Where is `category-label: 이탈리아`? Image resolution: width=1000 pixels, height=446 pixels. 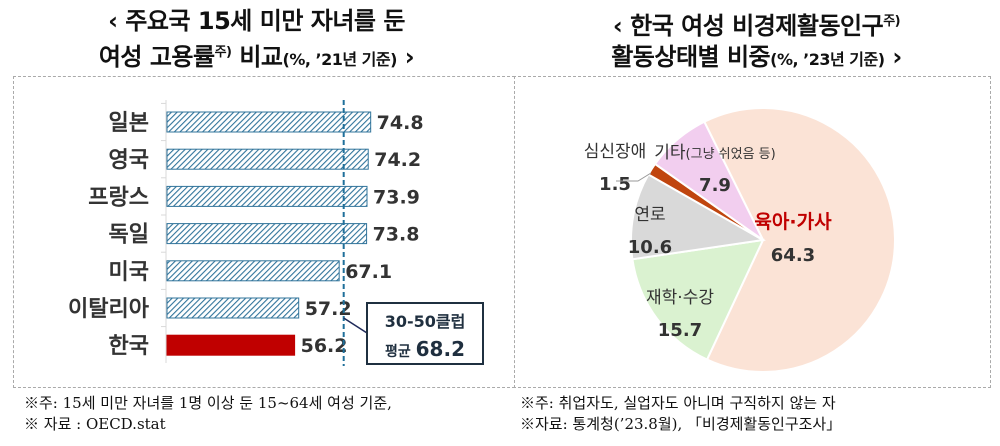
category-label: 이탈리아 is located at coordinates (109, 309).